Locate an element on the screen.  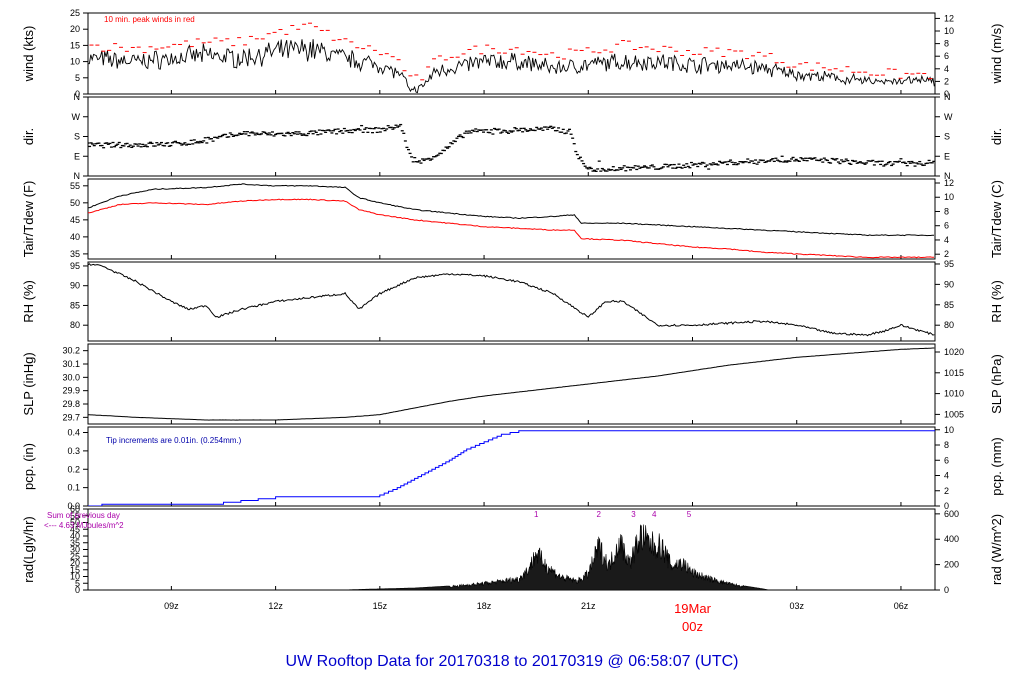
dir-ytick-label-right: N is located at coordinates (947, 97).